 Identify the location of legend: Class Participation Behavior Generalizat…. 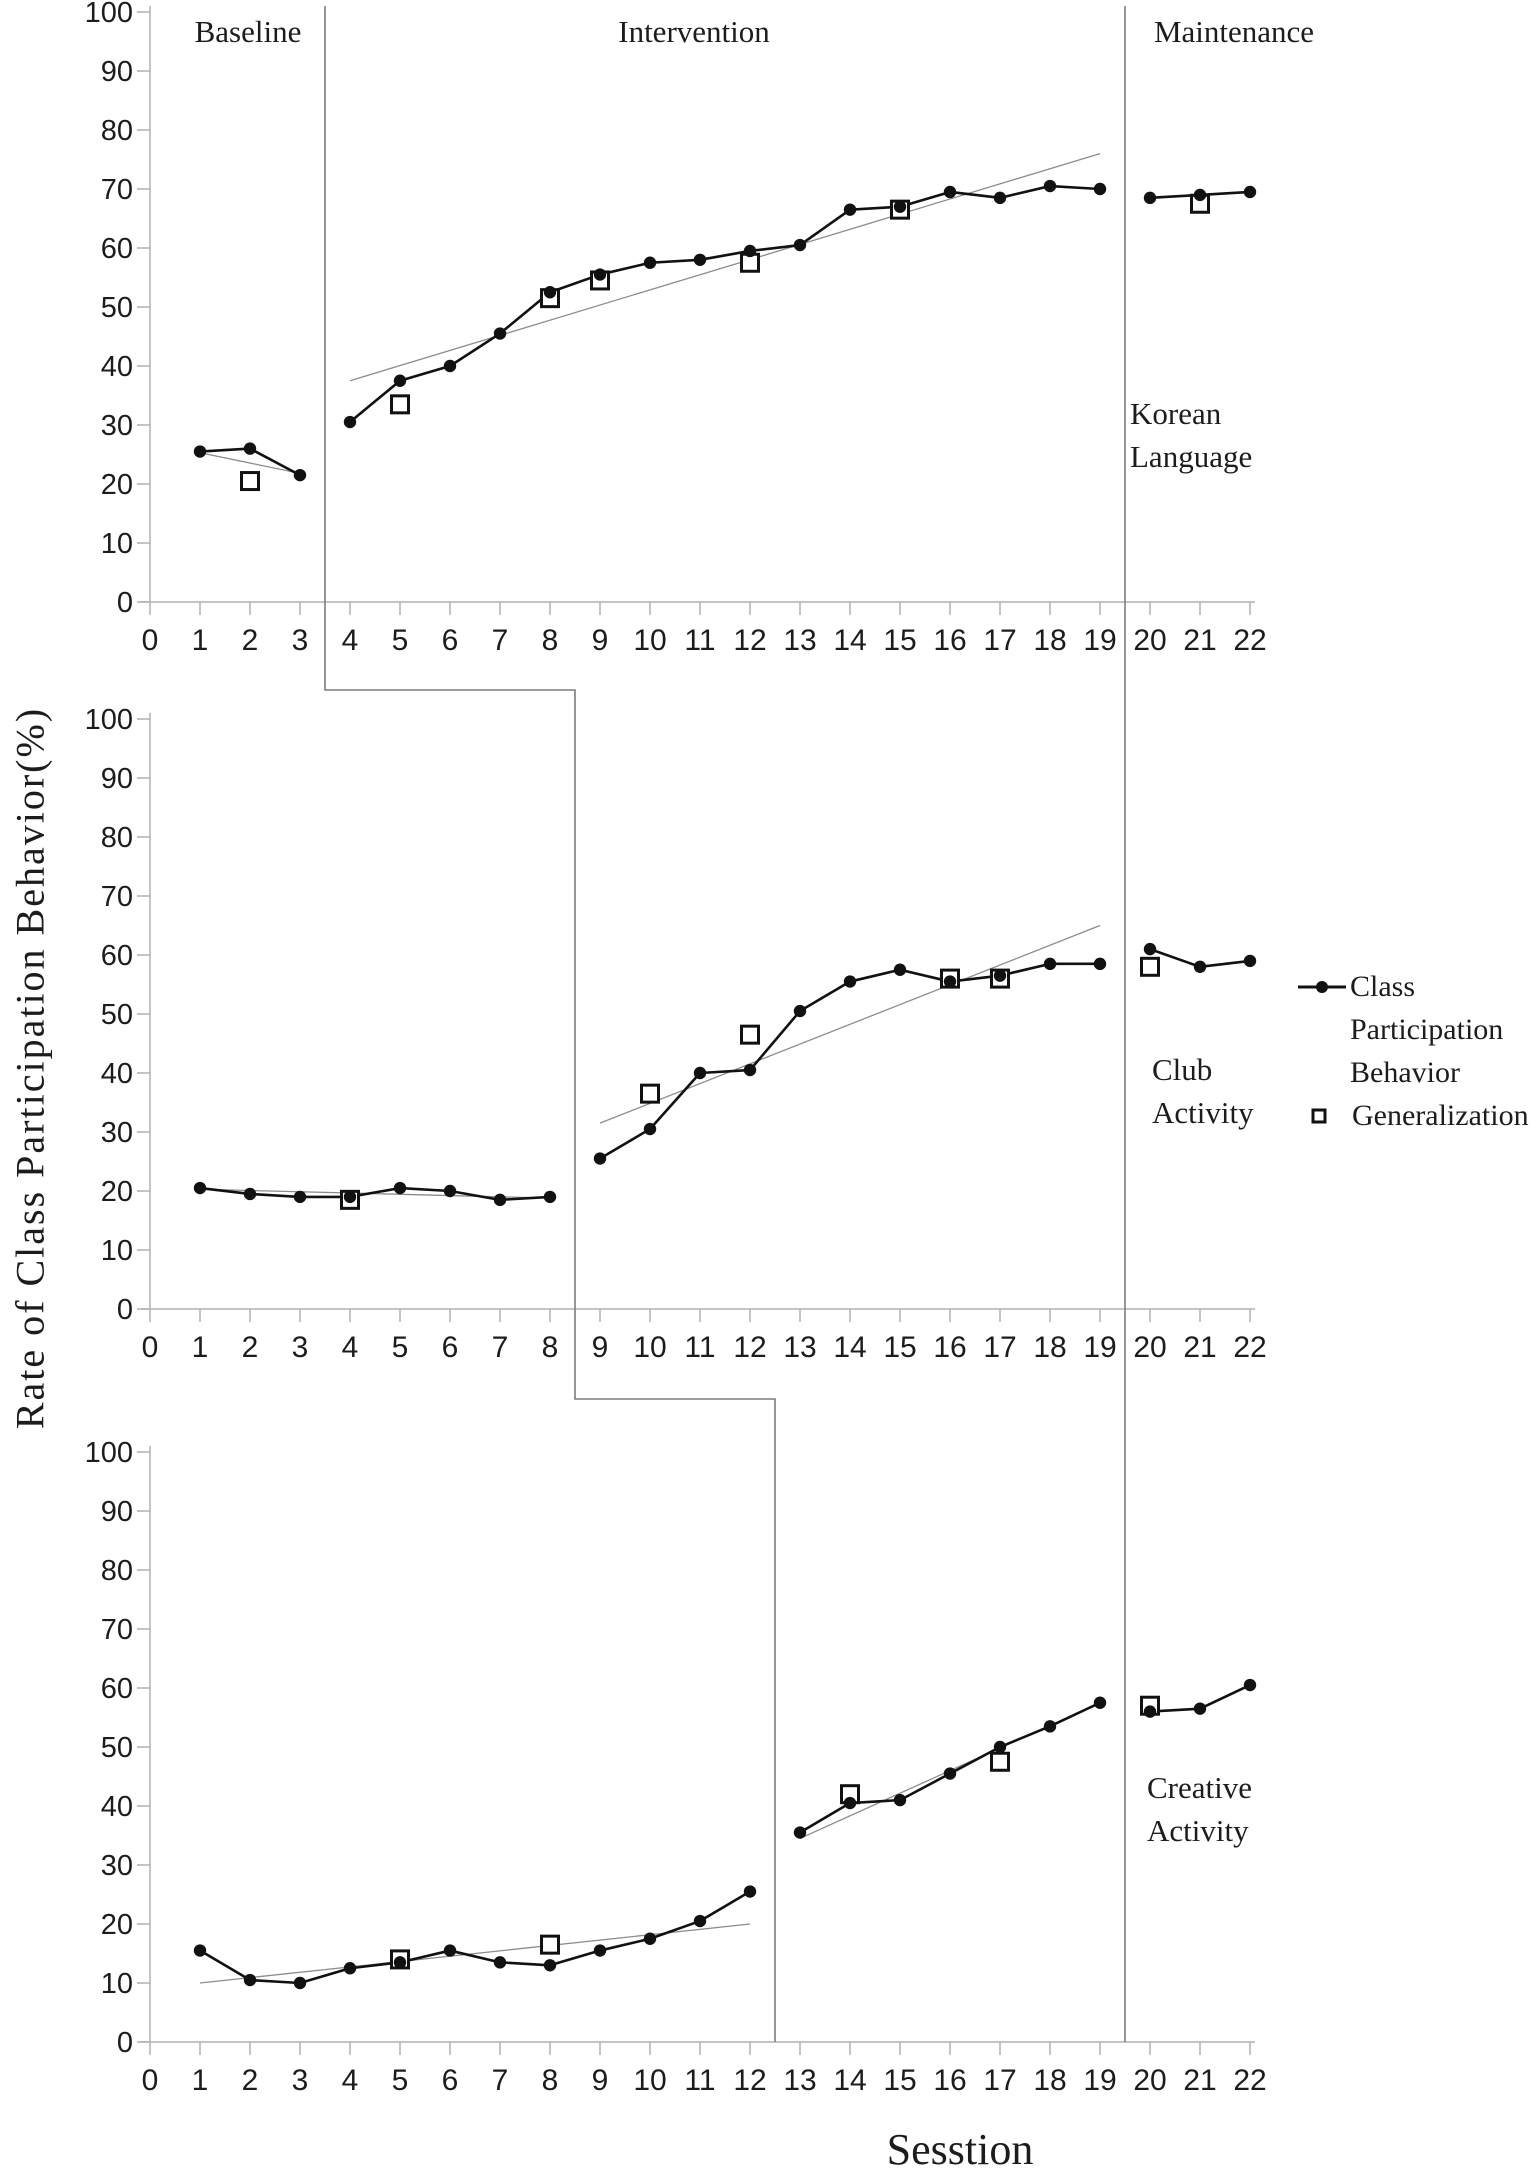
(1413, 1051).